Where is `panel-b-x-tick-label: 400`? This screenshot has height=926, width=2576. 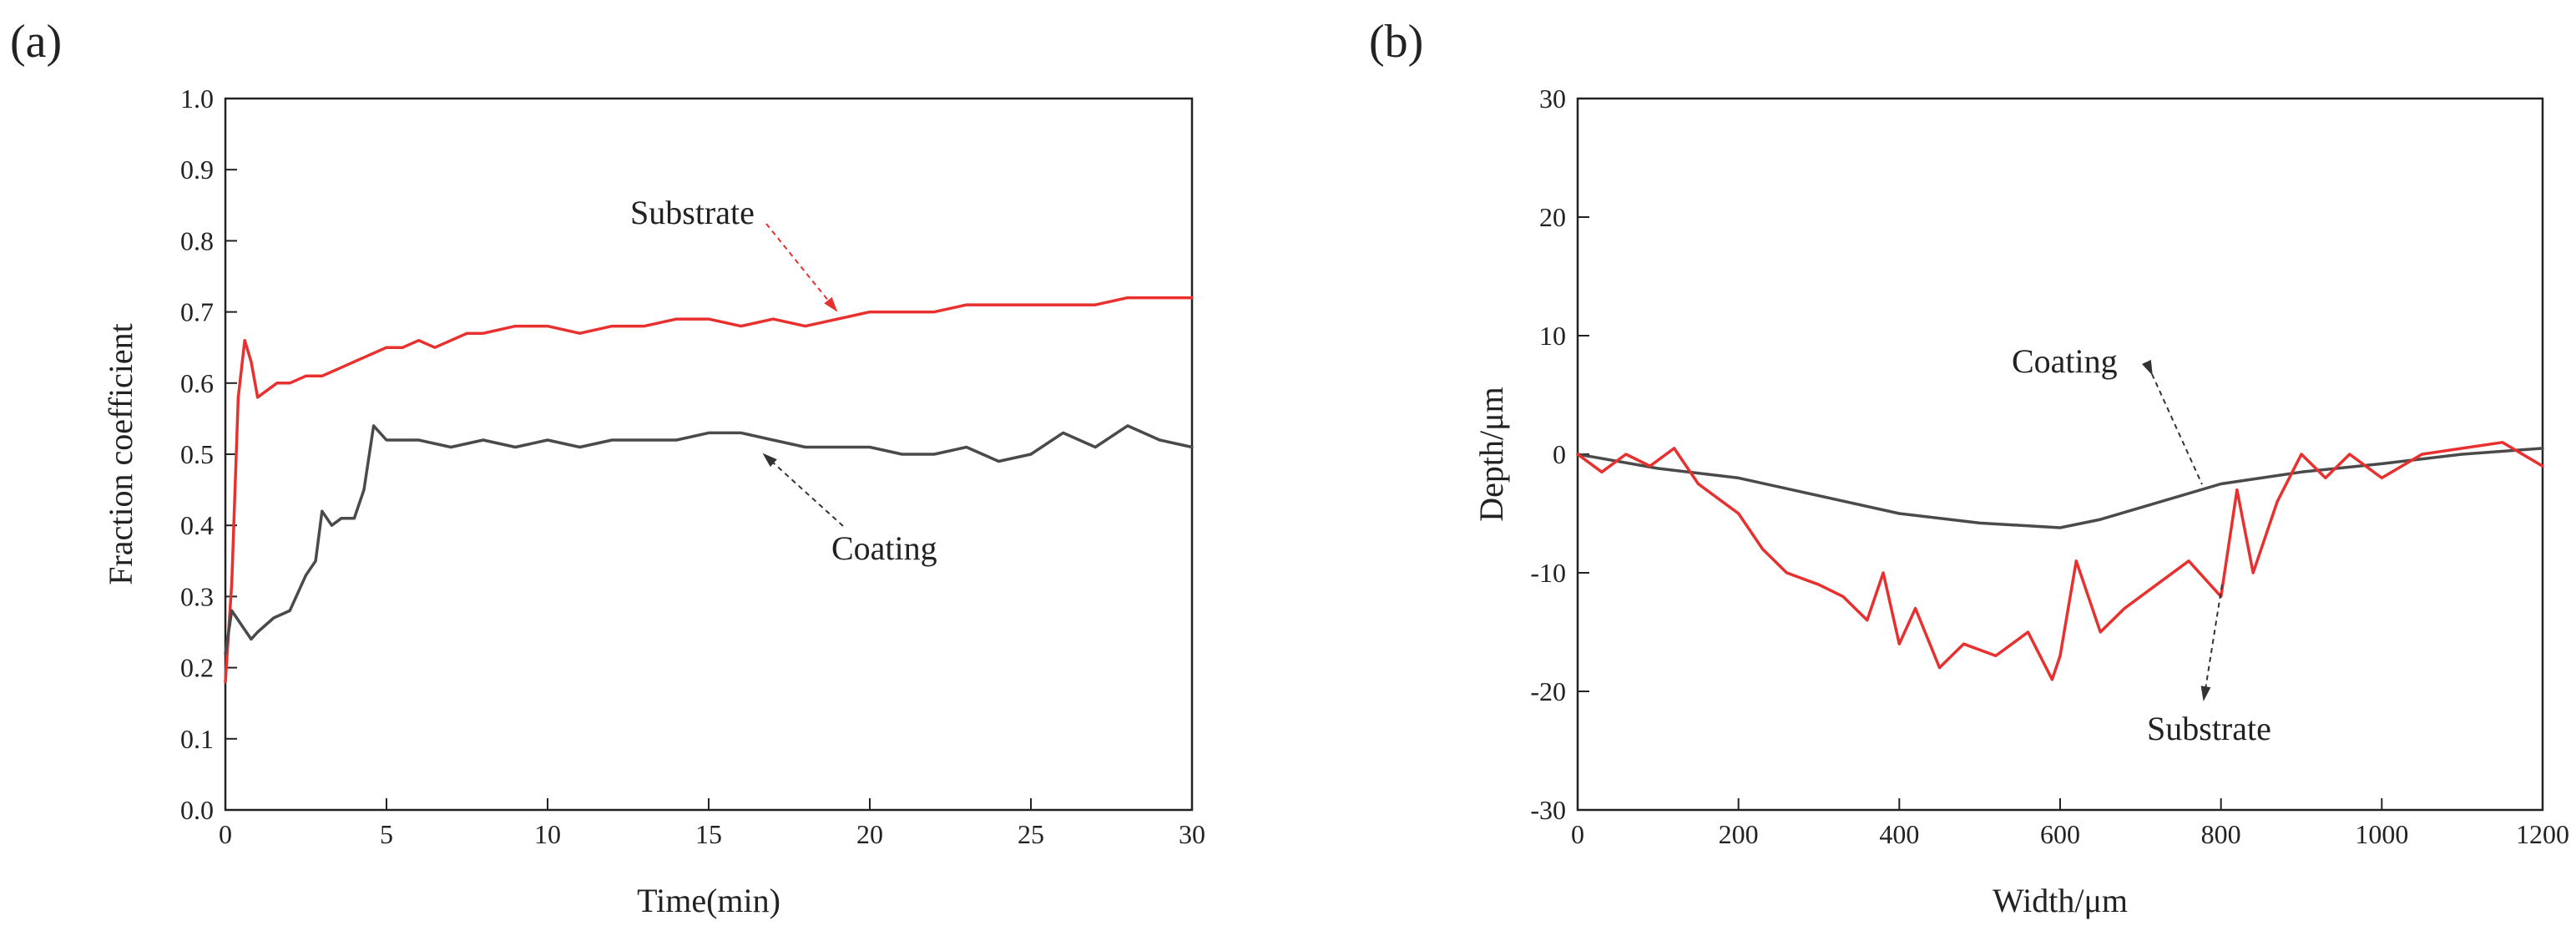 panel-b-x-tick-label: 400 is located at coordinates (1899, 834).